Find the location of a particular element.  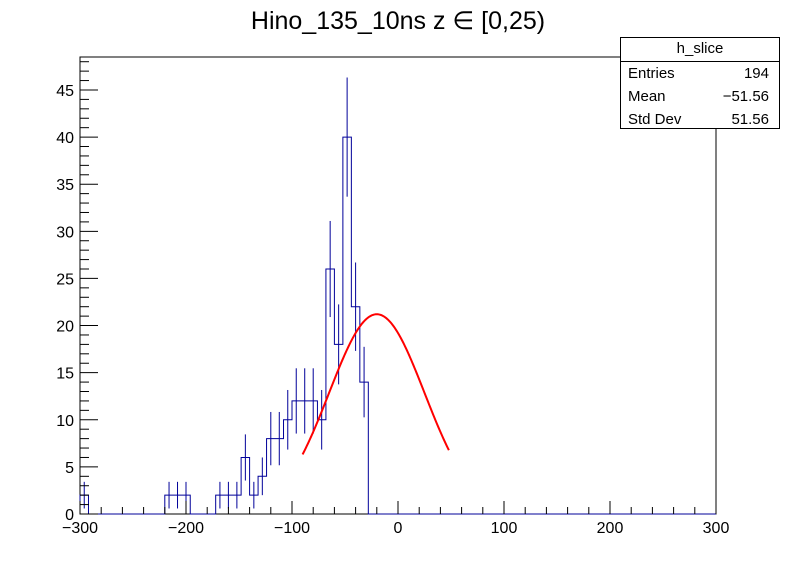

y-tick-label: 5 is located at coordinates (69, 468).